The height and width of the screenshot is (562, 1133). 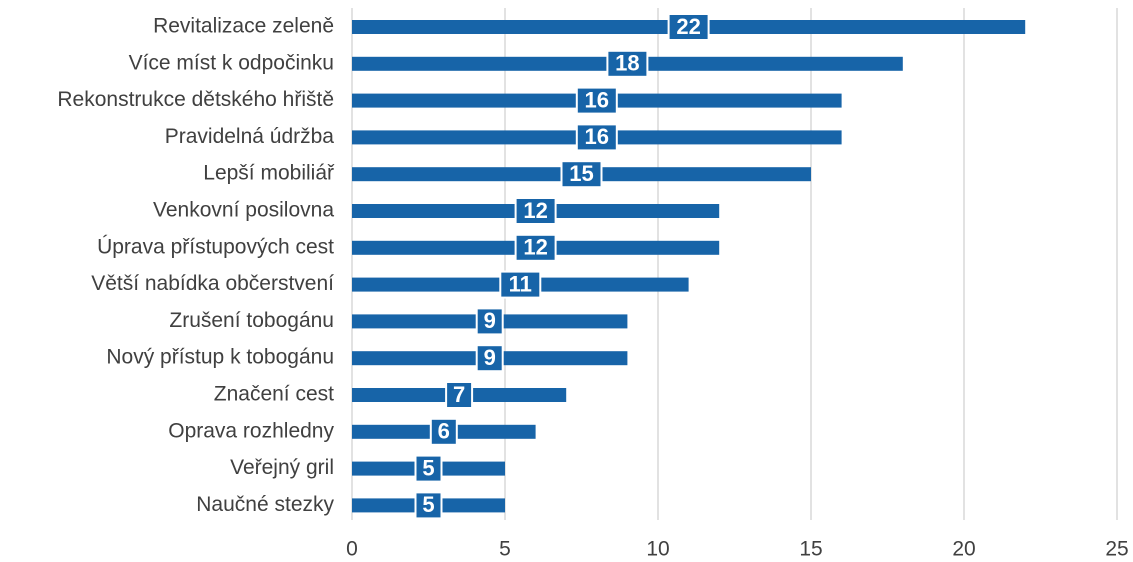 What do you see at coordinates (251, 430) in the screenshot?
I see `y-tick-label: Oprava rozhledny` at bounding box center [251, 430].